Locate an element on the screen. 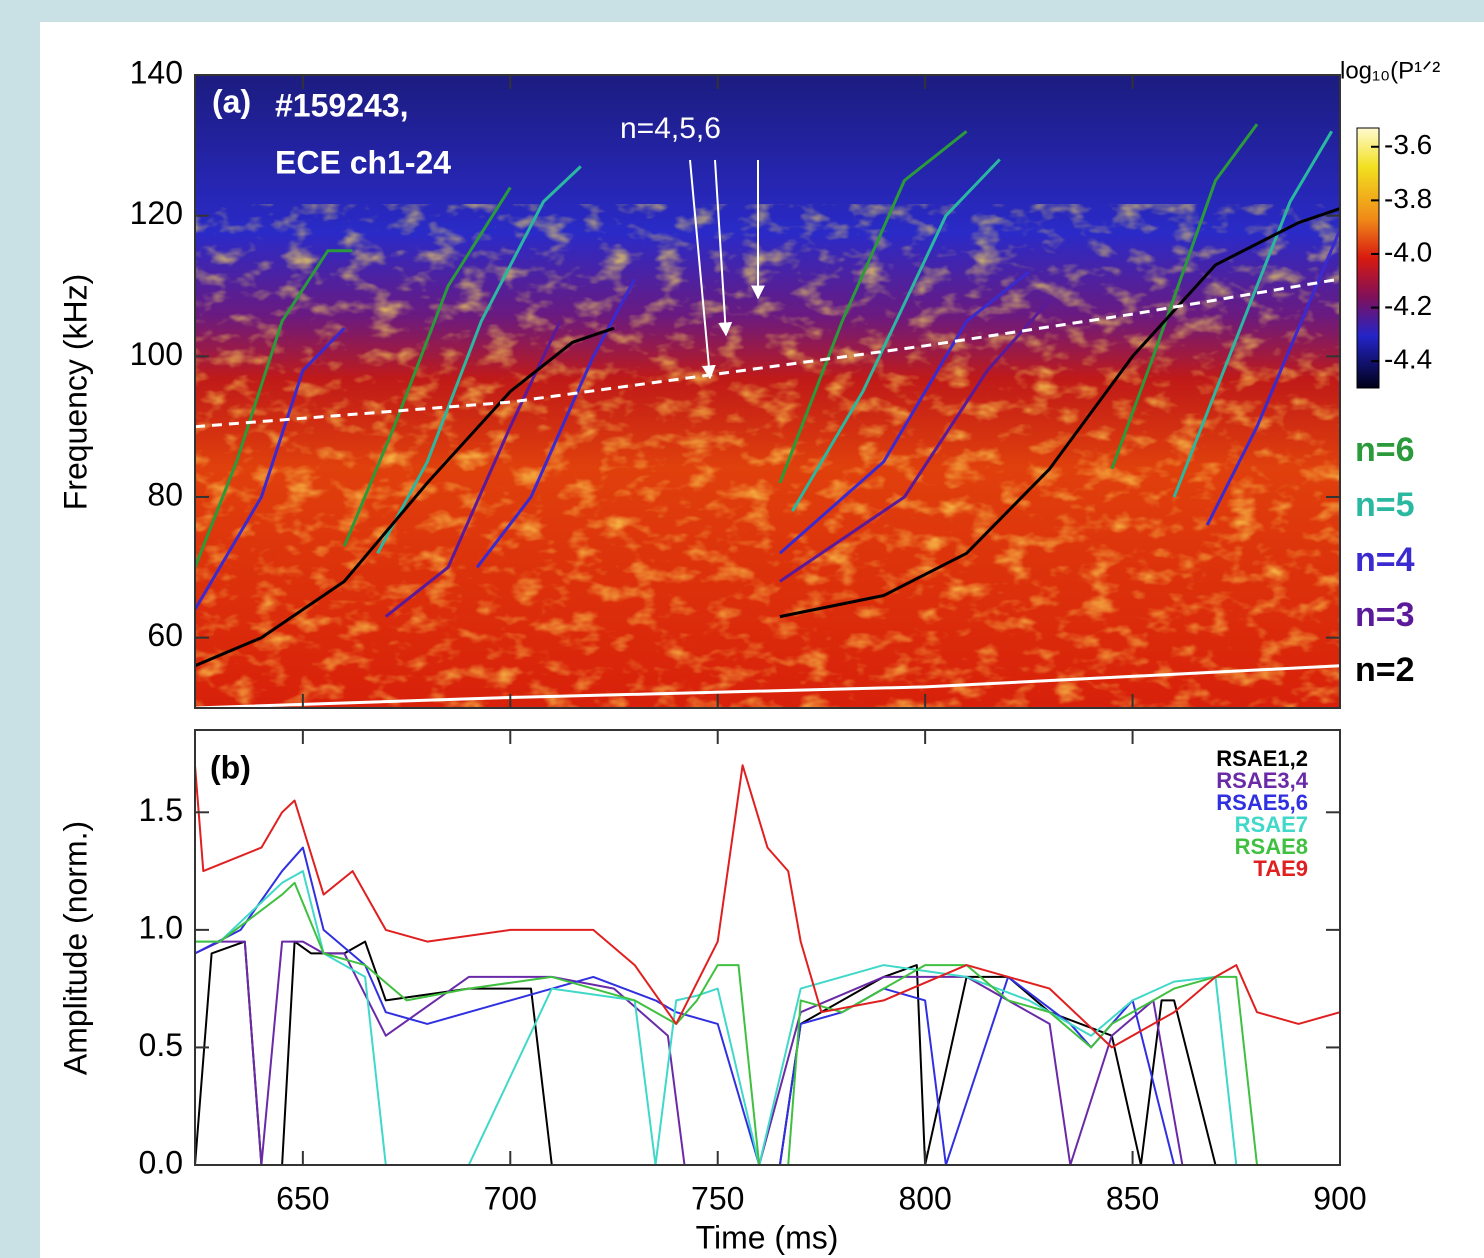  y-tick-label: 1.5 is located at coordinates (161, 810).